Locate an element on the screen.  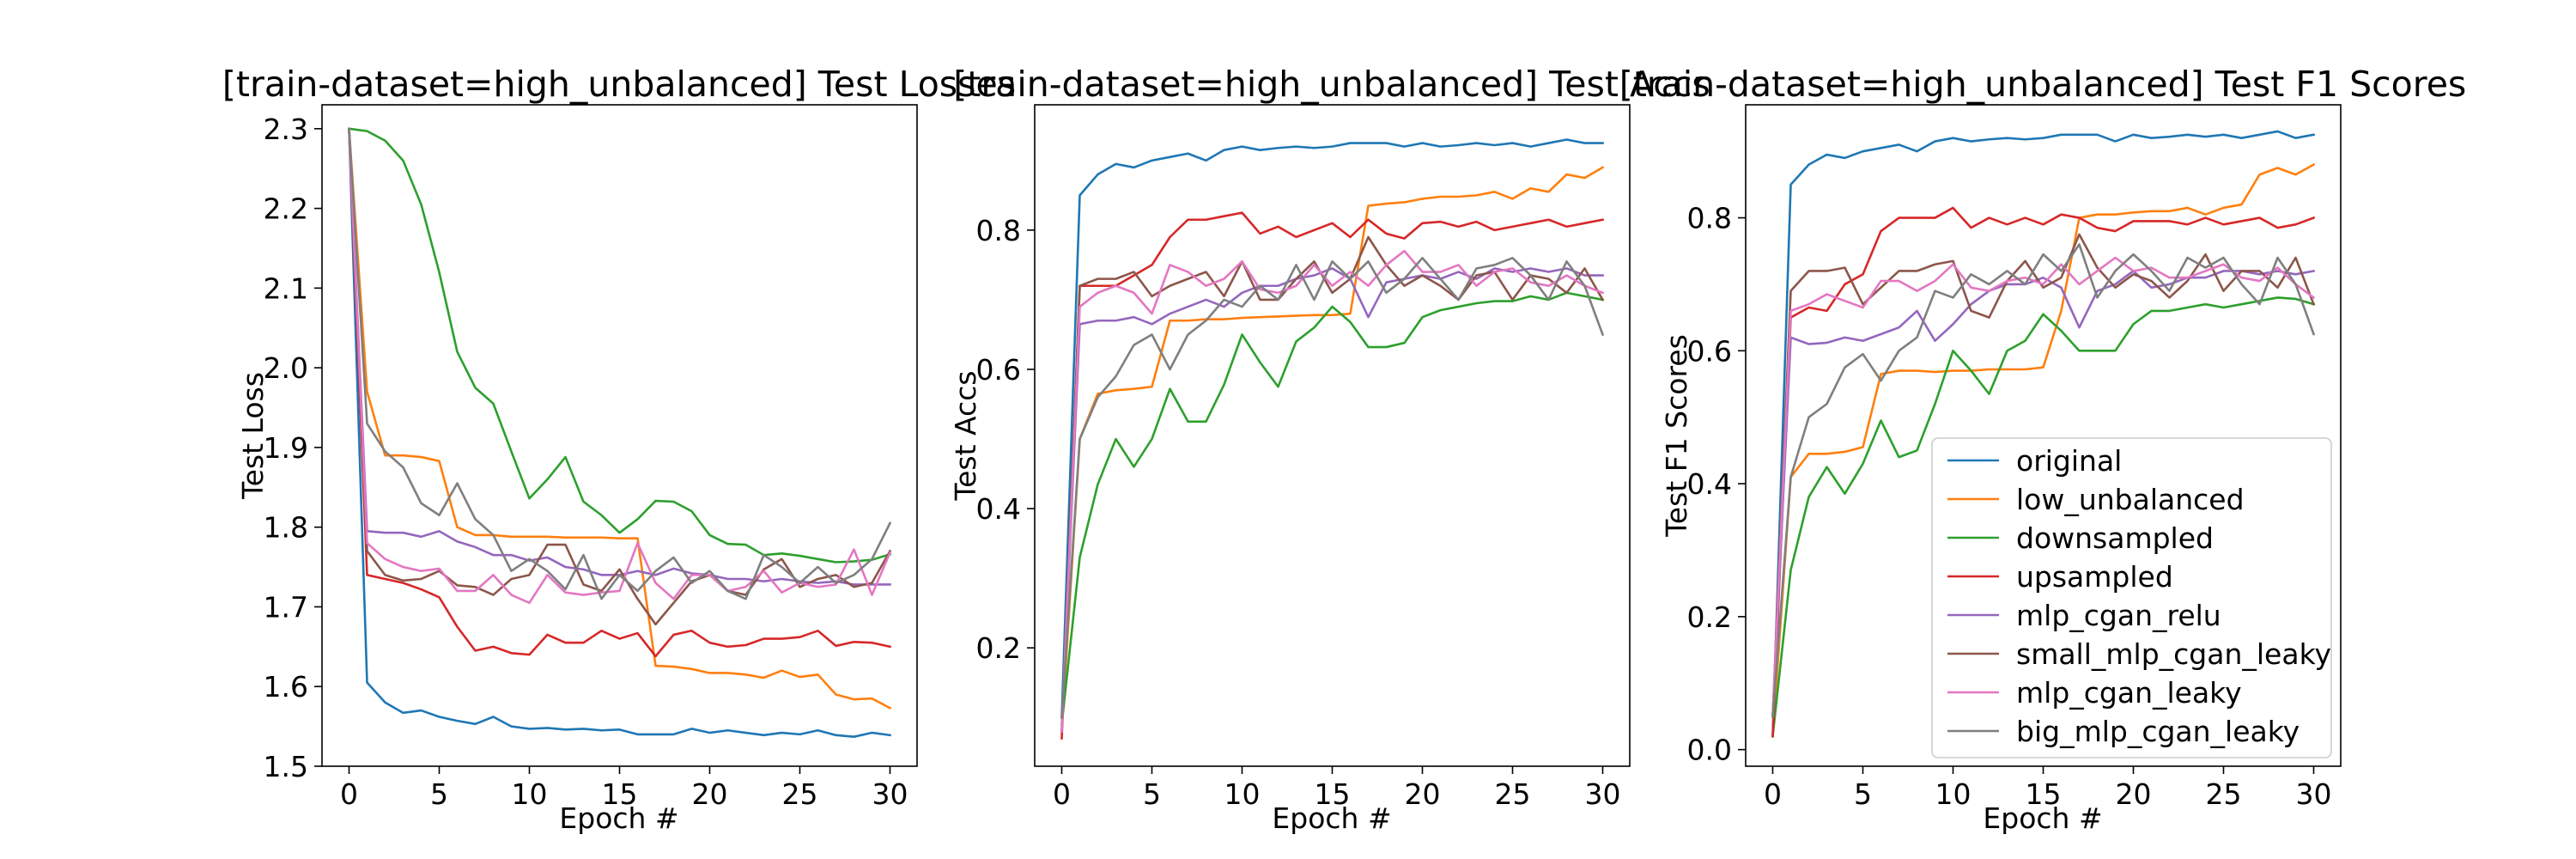
legend-item: big_mlp_cgan_leaky is located at coordinates (2123, 732).